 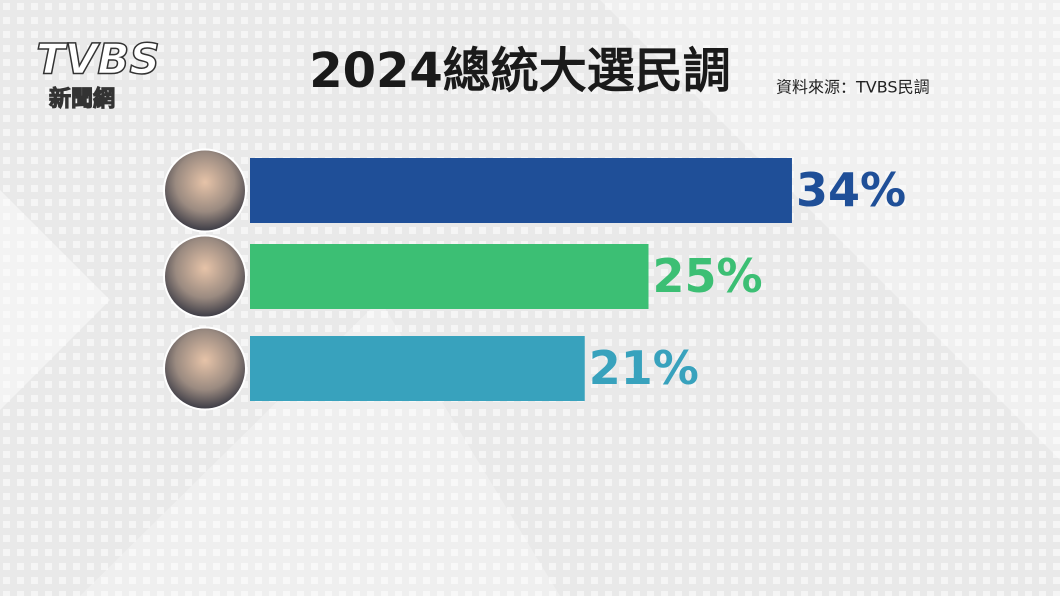 What do you see at coordinates (644, 368) in the screenshot?
I see `value-label: 21%` at bounding box center [644, 368].